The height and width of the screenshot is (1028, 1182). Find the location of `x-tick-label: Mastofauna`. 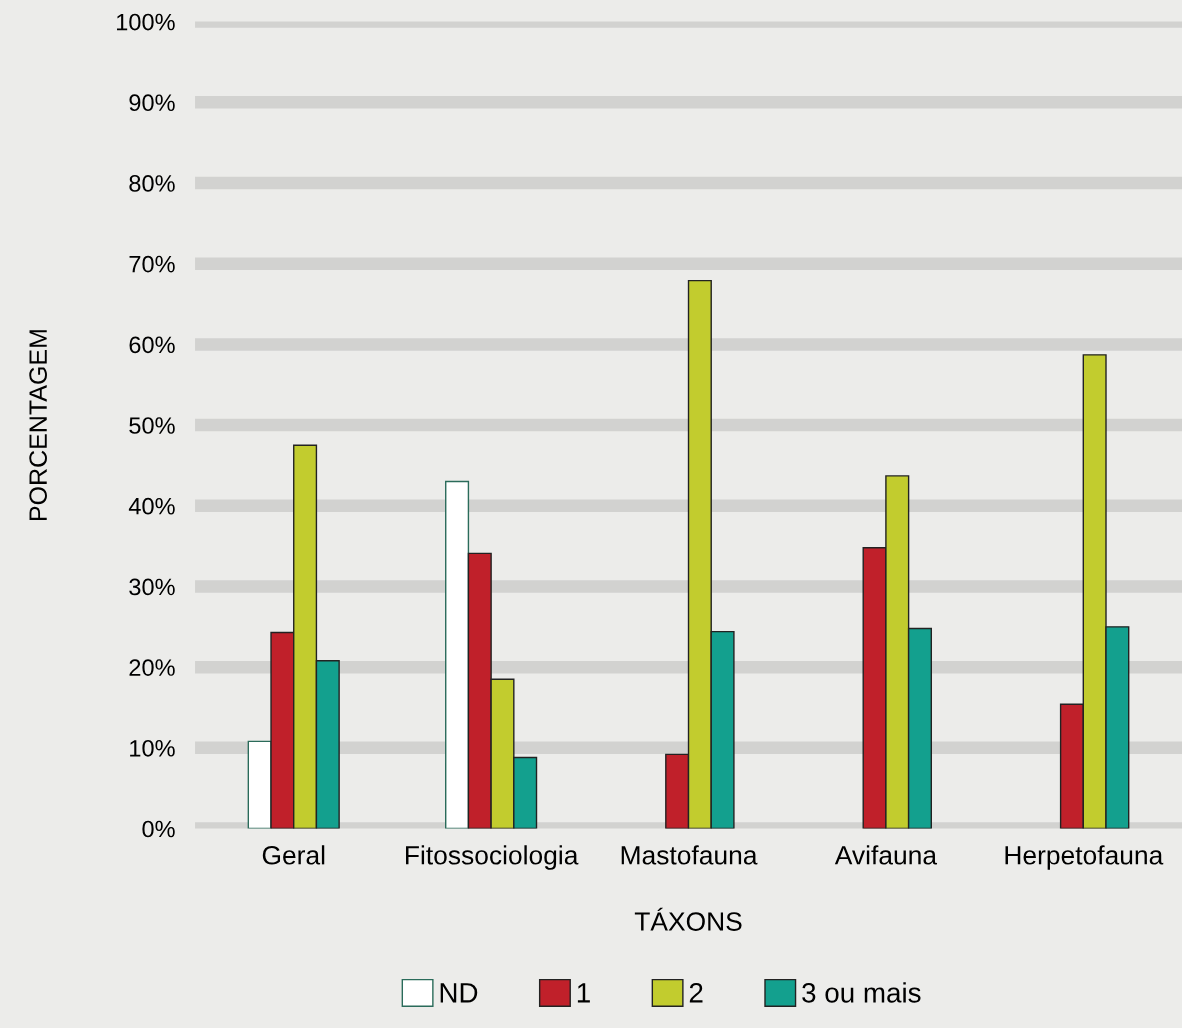

x-tick-label: Mastofauna is located at coordinates (689, 855).